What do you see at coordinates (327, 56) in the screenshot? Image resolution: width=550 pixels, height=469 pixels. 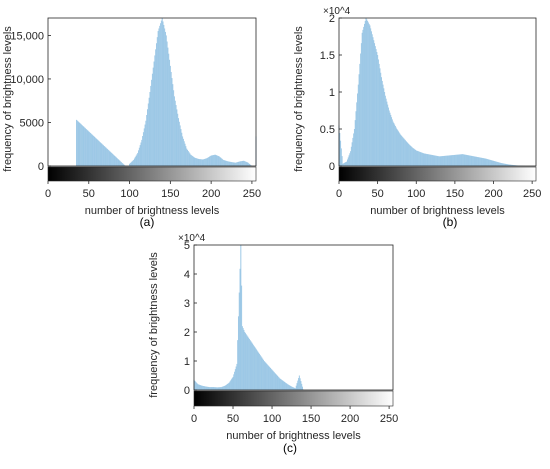 I see `y-tick-label: 1.5` at bounding box center [327, 56].